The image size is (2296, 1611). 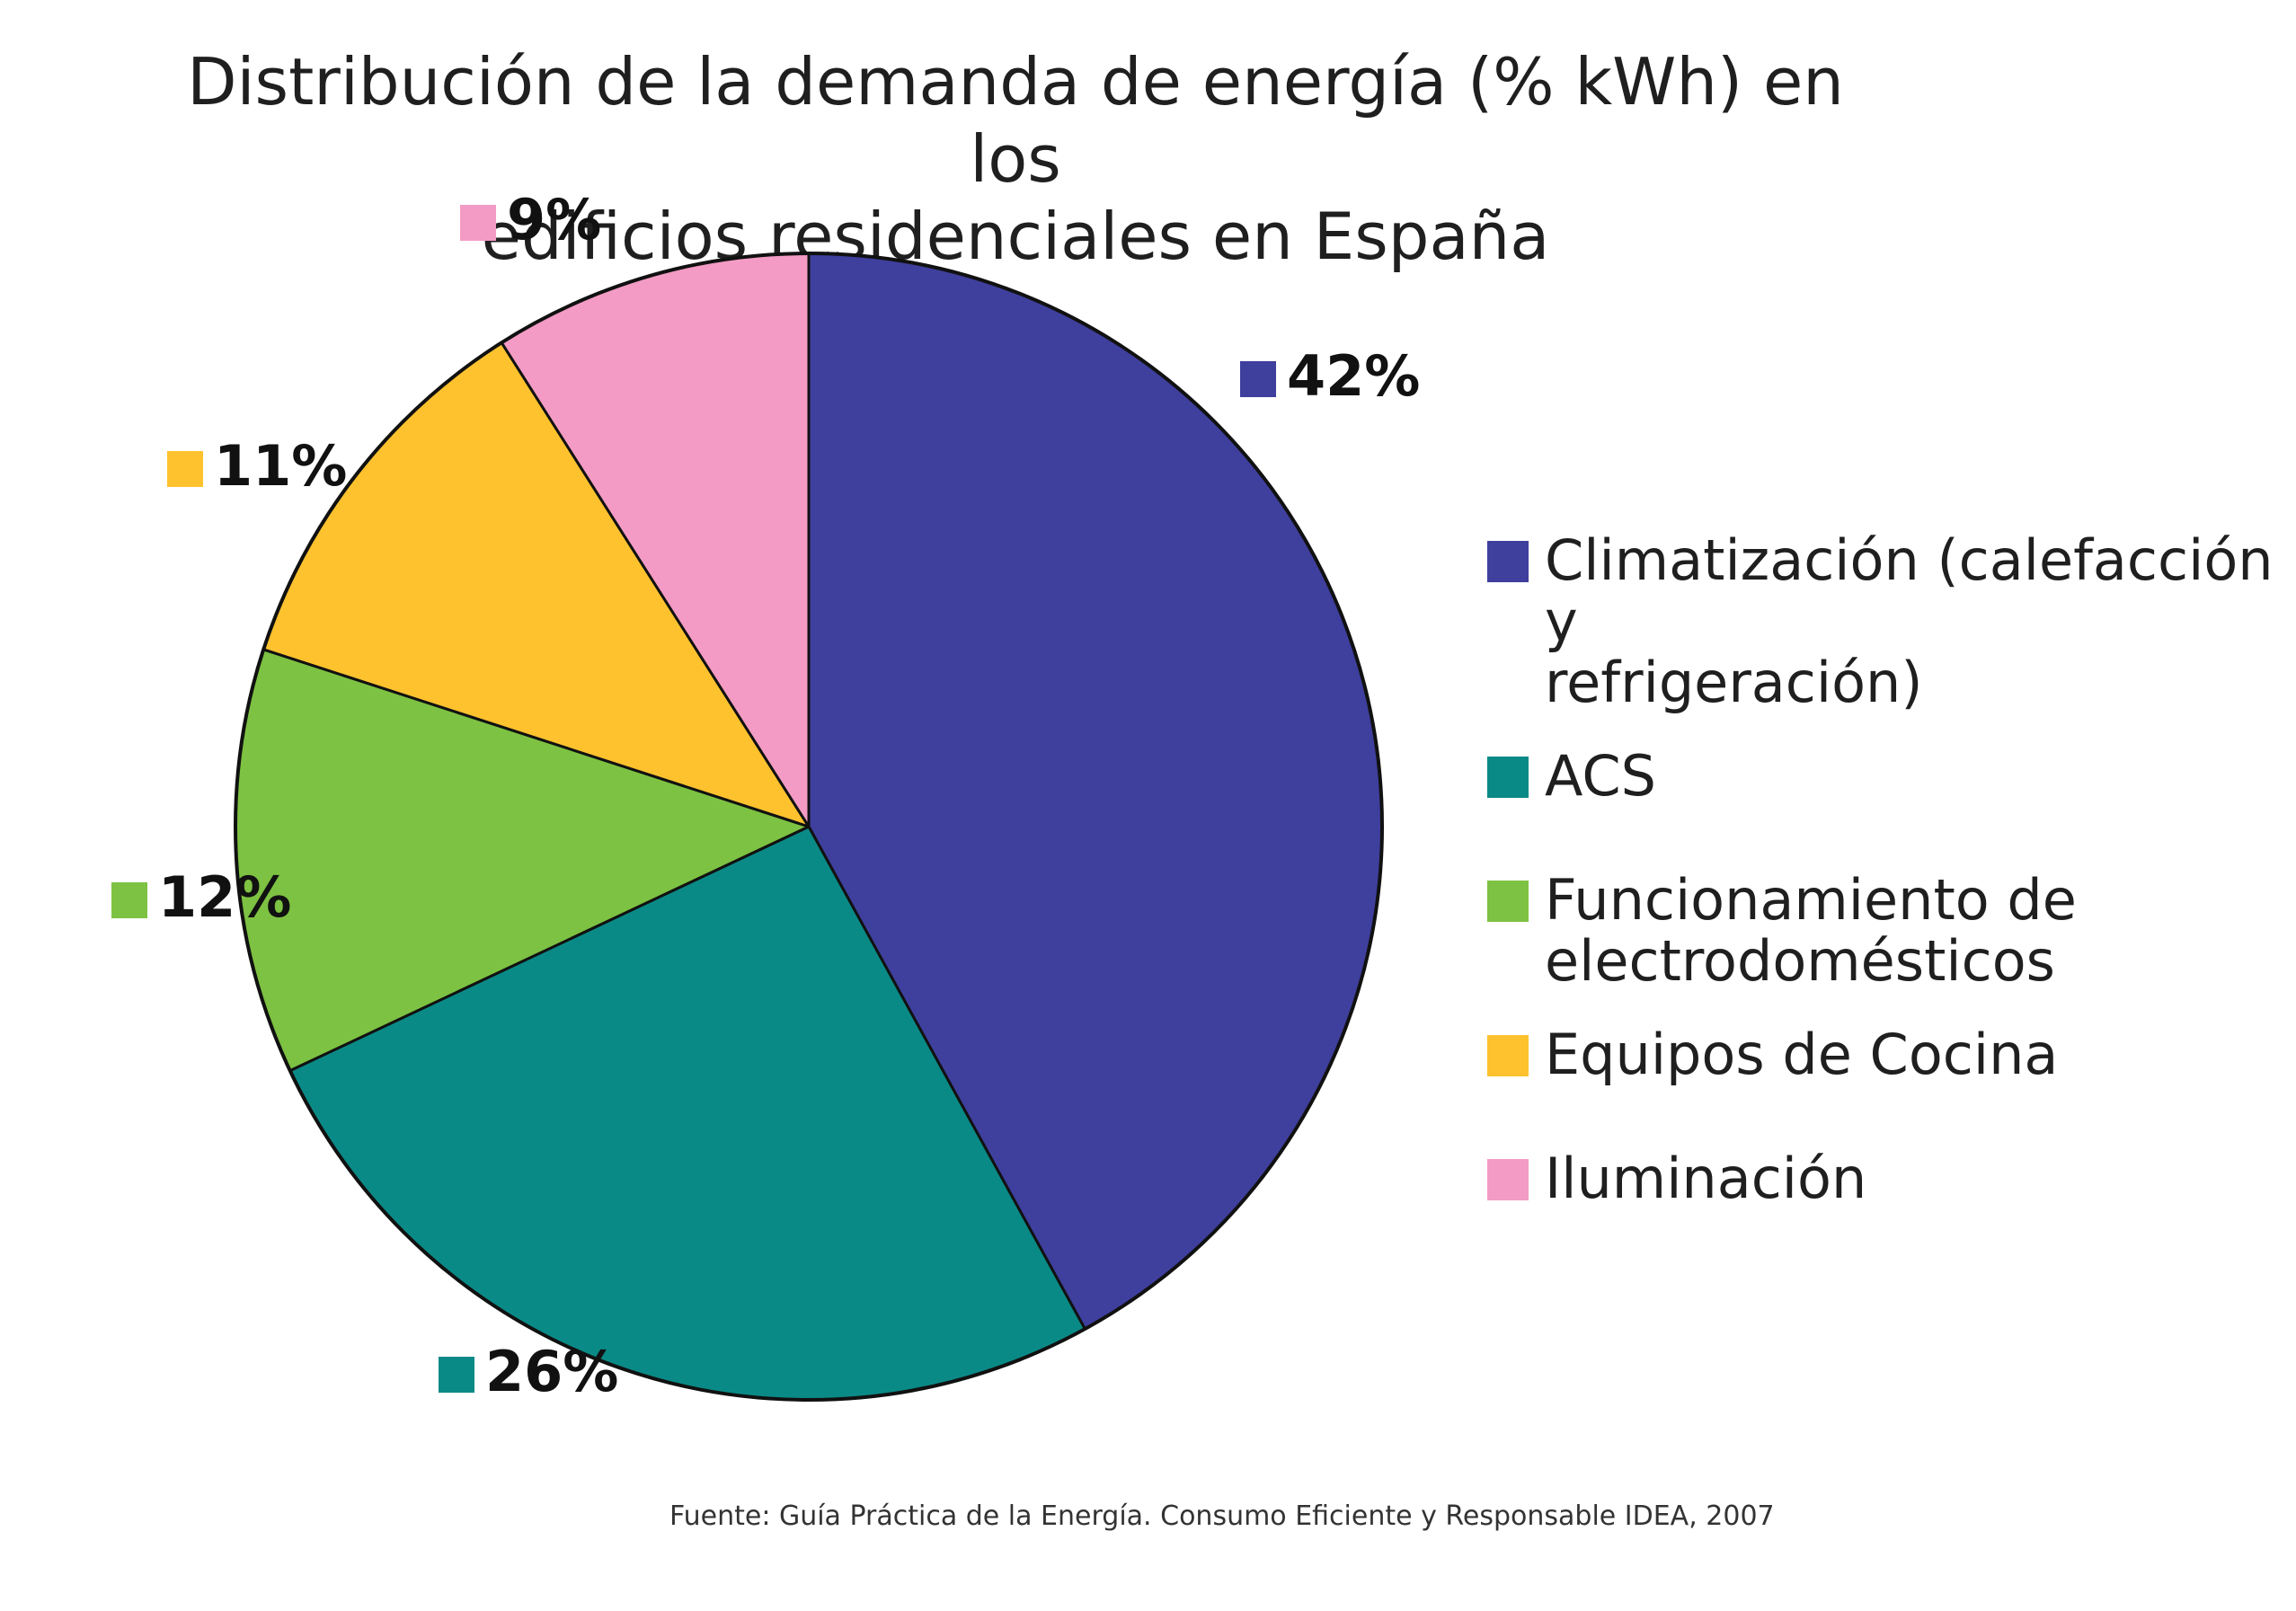 What do you see at coordinates (1353, 376) in the screenshot?
I see `slice-value-label: 42%` at bounding box center [1353, 376].